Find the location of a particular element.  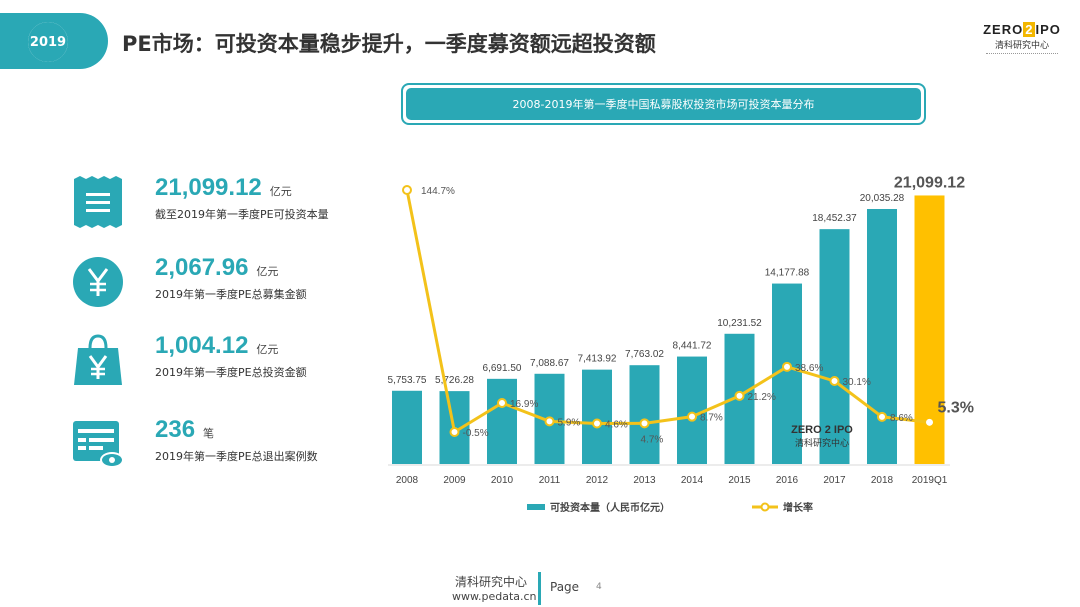

page-title: PE市场：可投资本量稳步提升，一季度募资额远超投资额 is located at coordinates (389, 44).